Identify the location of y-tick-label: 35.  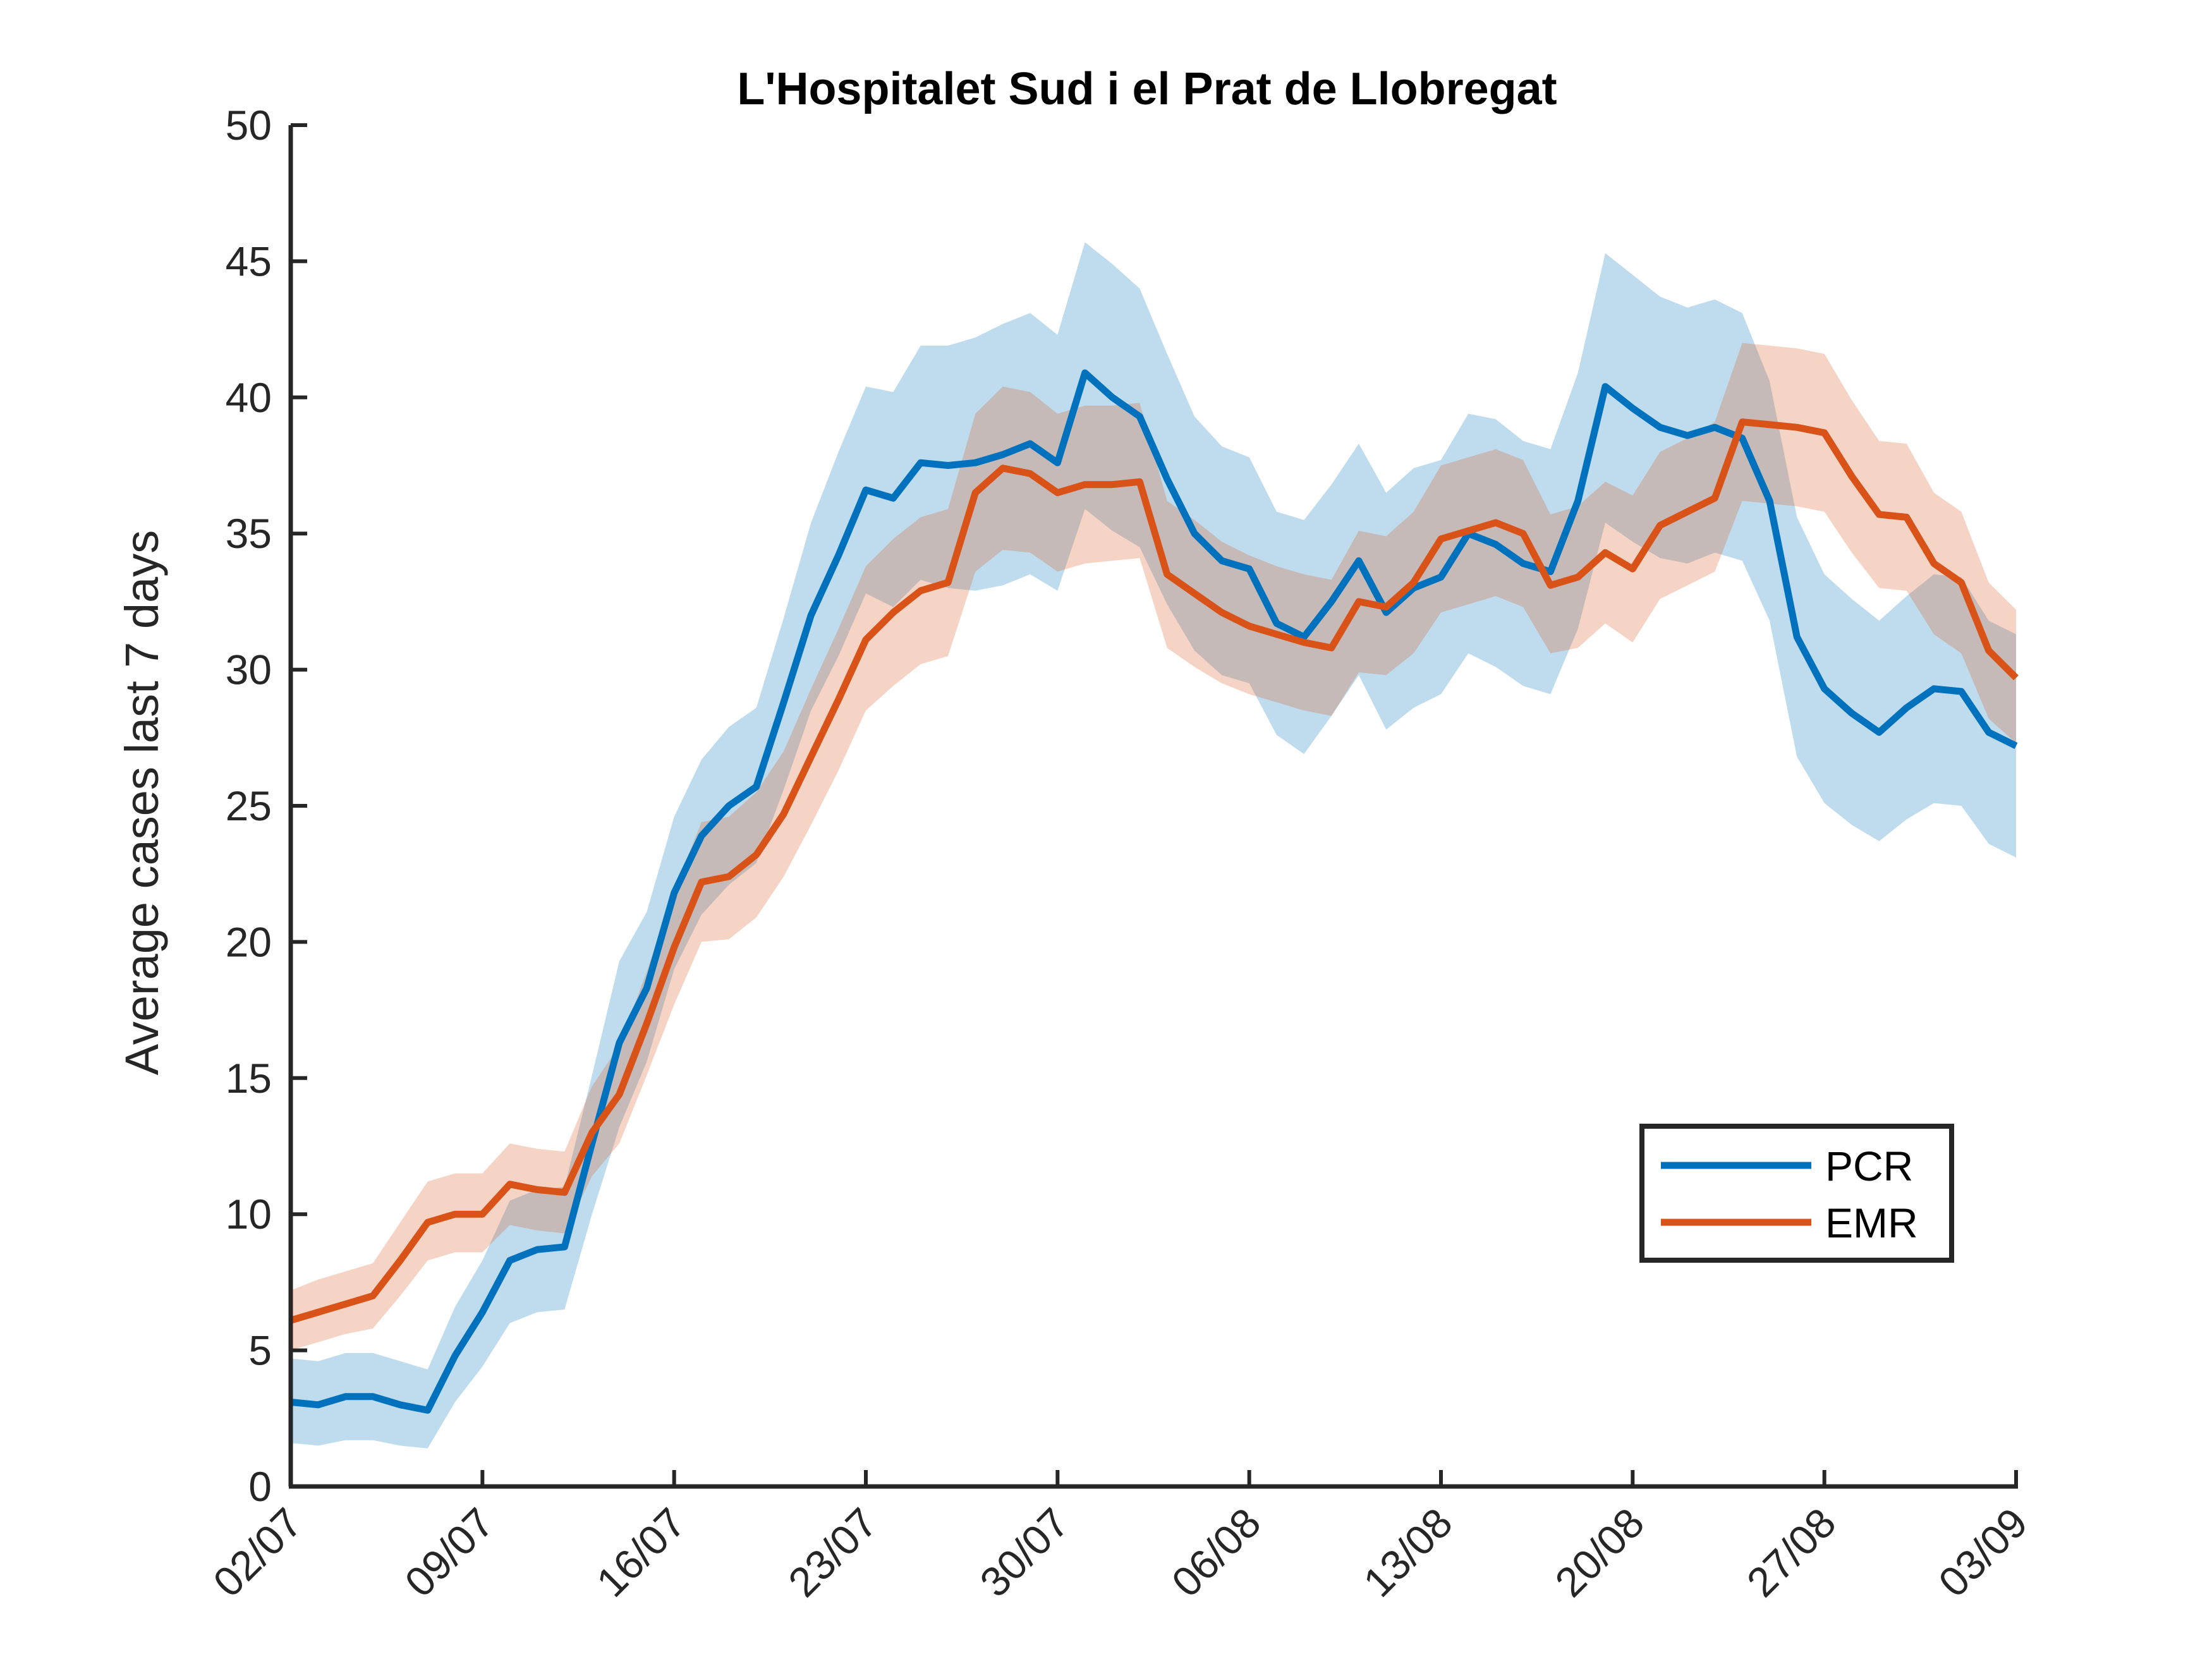
(249, 533).